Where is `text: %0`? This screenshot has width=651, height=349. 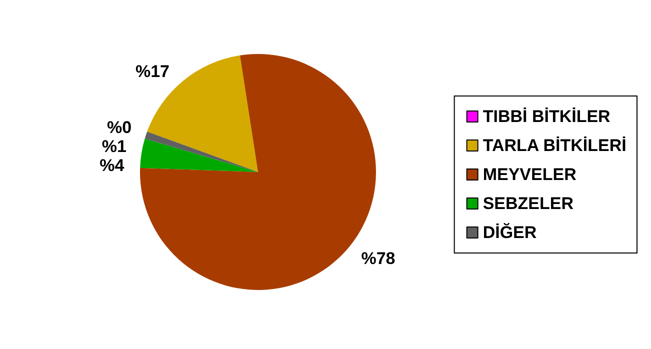 text: %0 is located at coordinates (119, 128).